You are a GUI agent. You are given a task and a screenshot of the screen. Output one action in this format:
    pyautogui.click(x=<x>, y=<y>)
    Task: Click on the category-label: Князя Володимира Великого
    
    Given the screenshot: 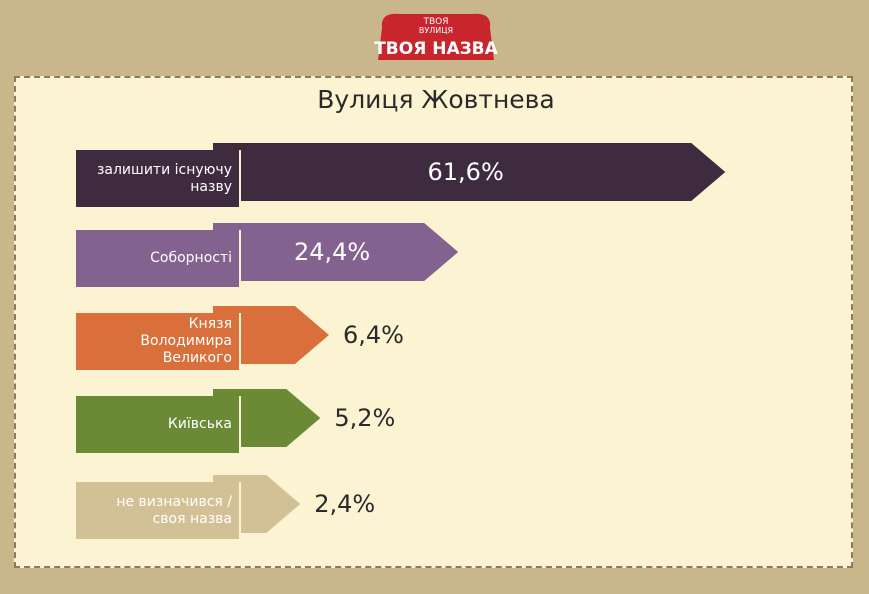 What is the action you would take?
    pyautogui.click(x=186, y=341)
    